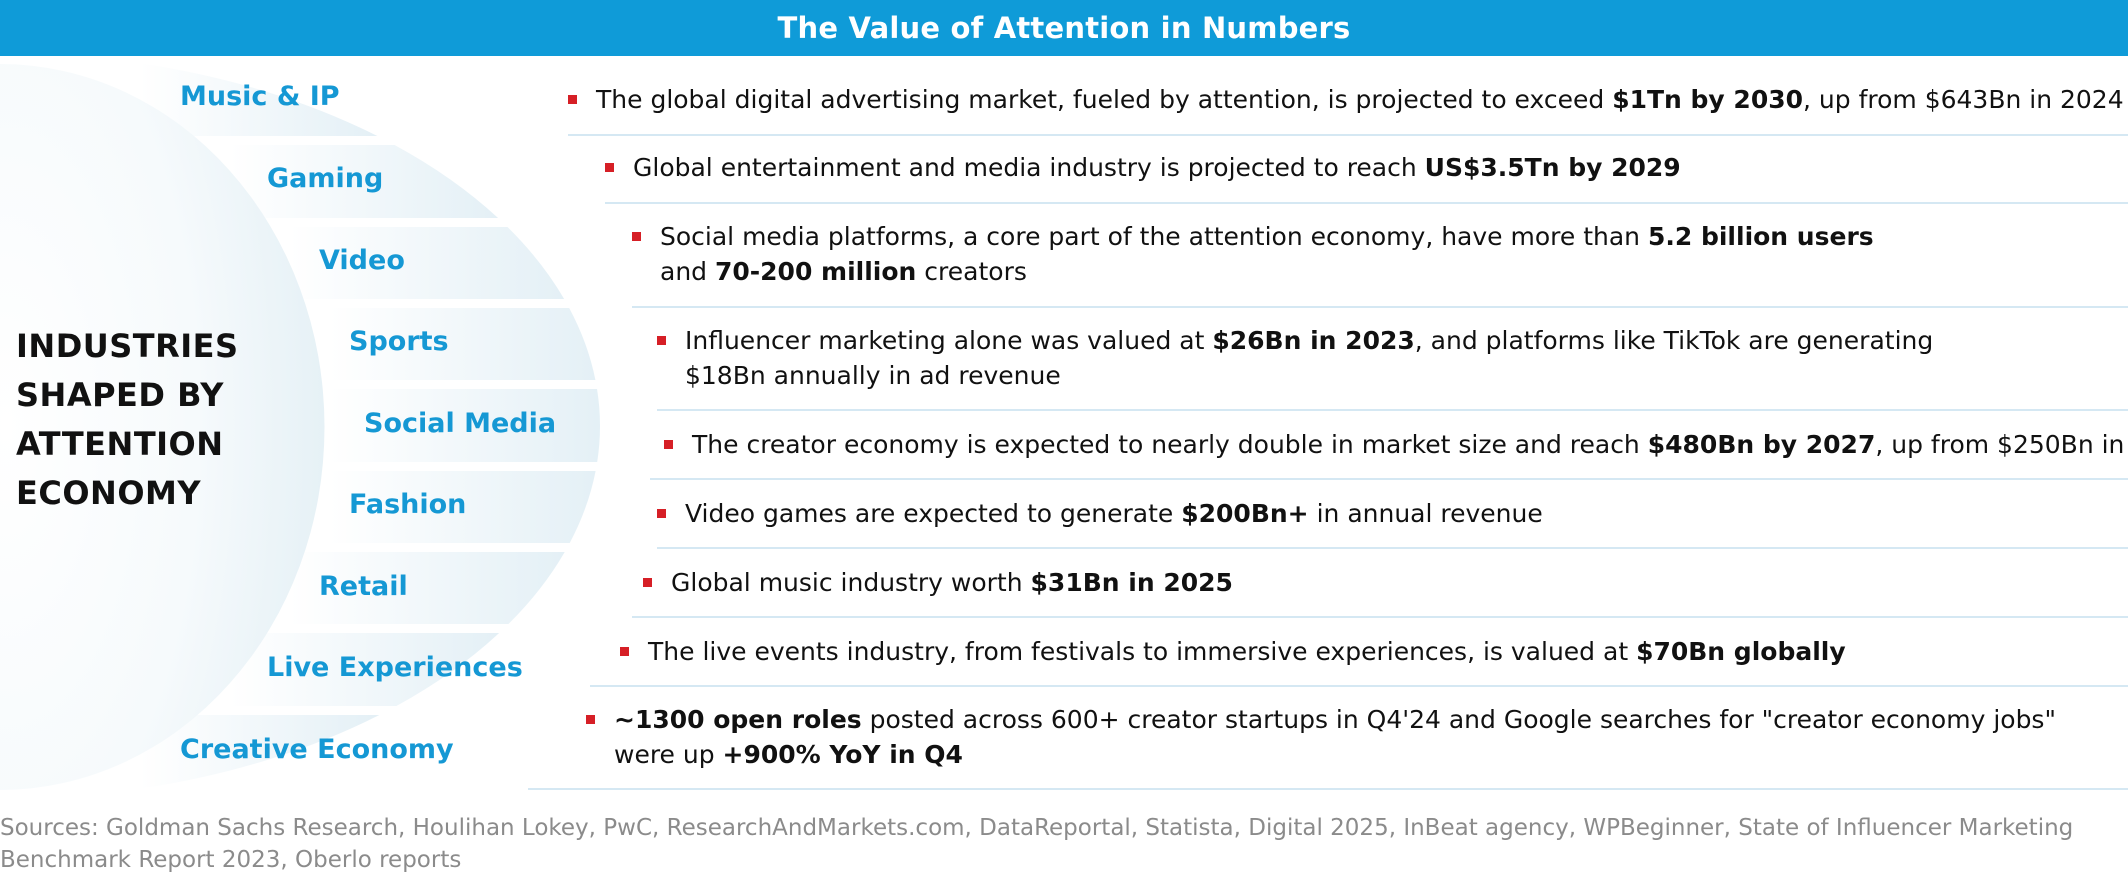 This screenshot has height=880, width=2128. What do you see at coordinates (109, 493) in the screenshot?
I see `section-title-line: ECONOMY` at bounding box center [109, 493].